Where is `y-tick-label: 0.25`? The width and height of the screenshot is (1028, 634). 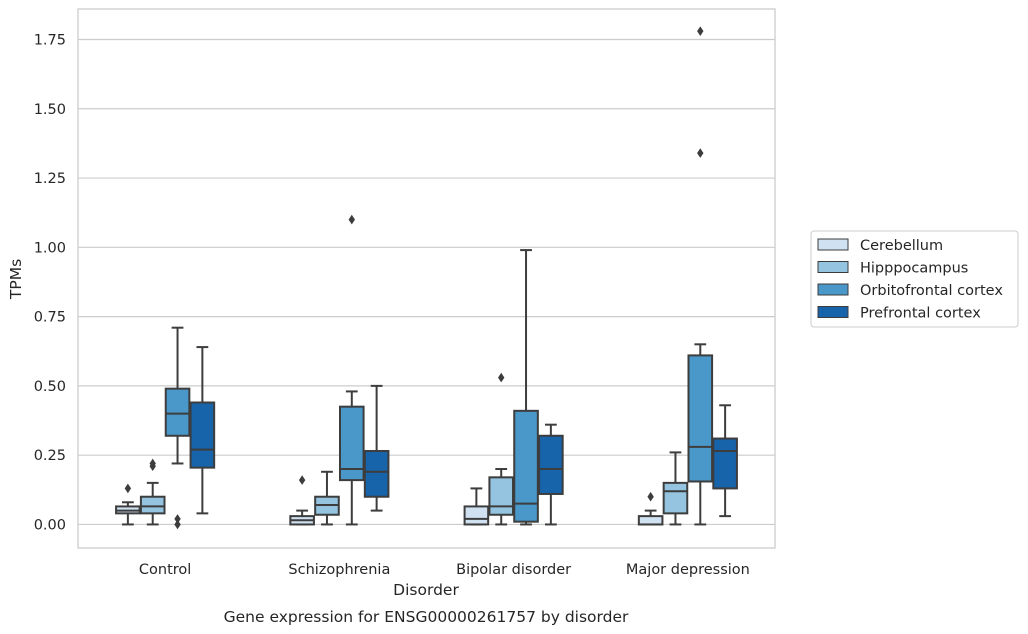
y-tick-label: 0.25 is located at coordinates (50, 456).